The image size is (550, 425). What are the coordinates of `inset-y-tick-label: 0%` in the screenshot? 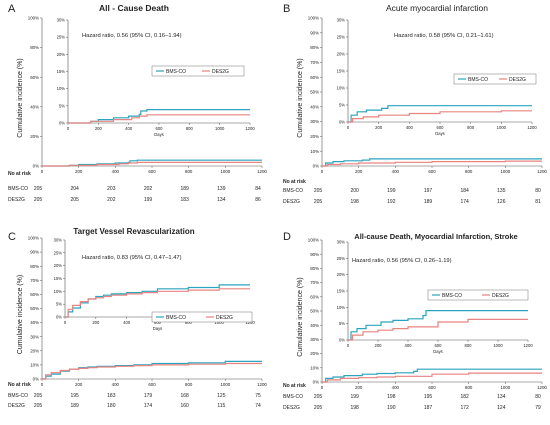 It's located at (62, 123).